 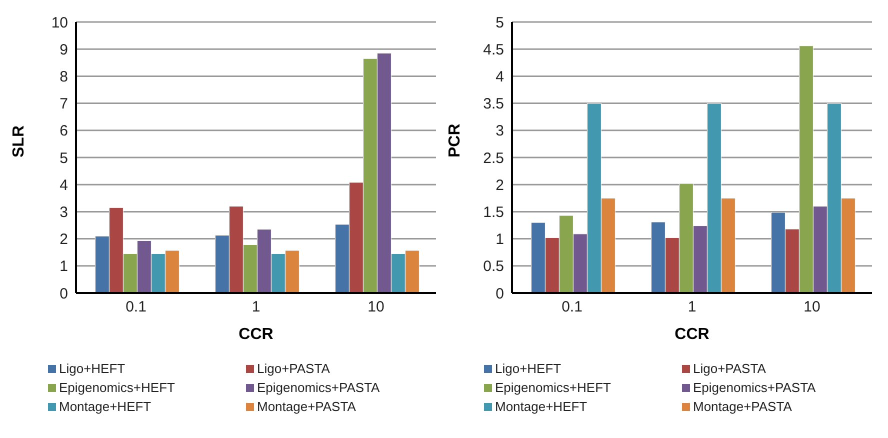 What do you see at coordinates (64, 104) in the screenshot?
I see `y-tick-label: 7` at bounding box center [64, 104].